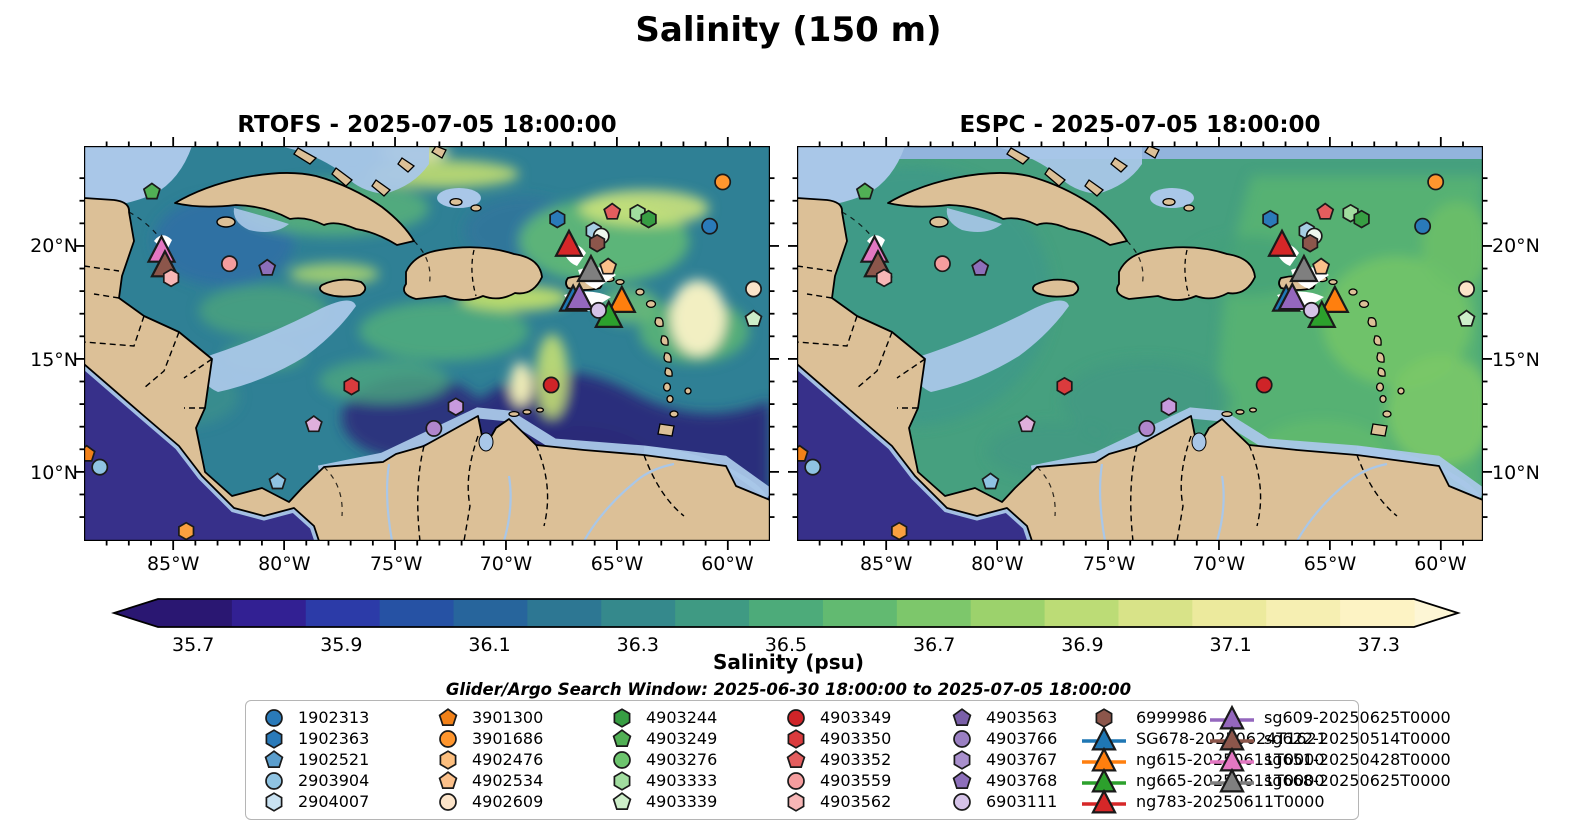 The image size is (1577, 828). I want to click on figure-title: Salinity (150 m), so click(788, 30).